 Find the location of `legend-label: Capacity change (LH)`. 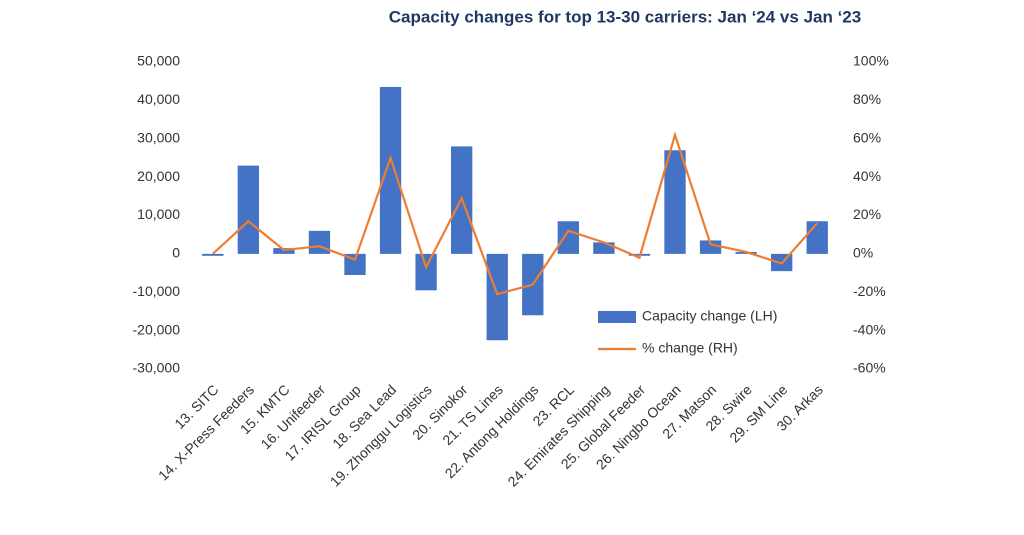

legend-label: Capacity change (LH) is located at coordinates (709, 316).